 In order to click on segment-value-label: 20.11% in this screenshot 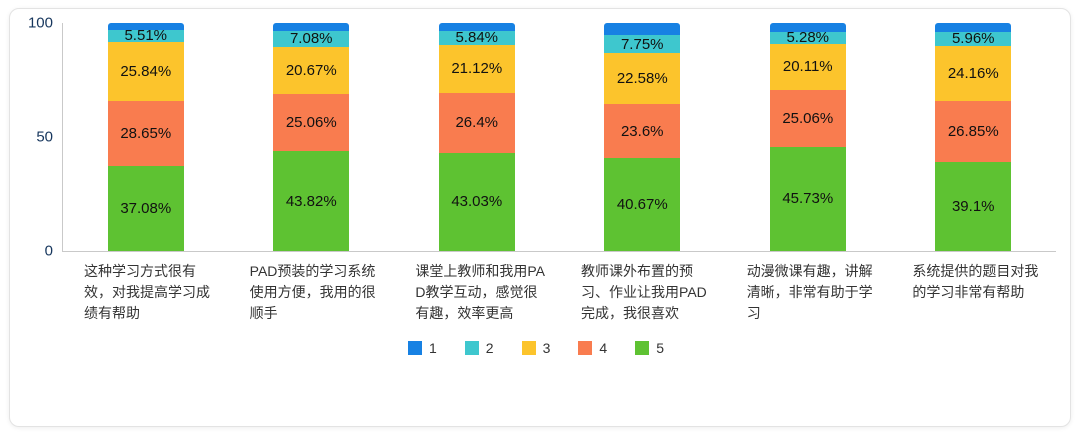, I will do `click(807, 67)`.